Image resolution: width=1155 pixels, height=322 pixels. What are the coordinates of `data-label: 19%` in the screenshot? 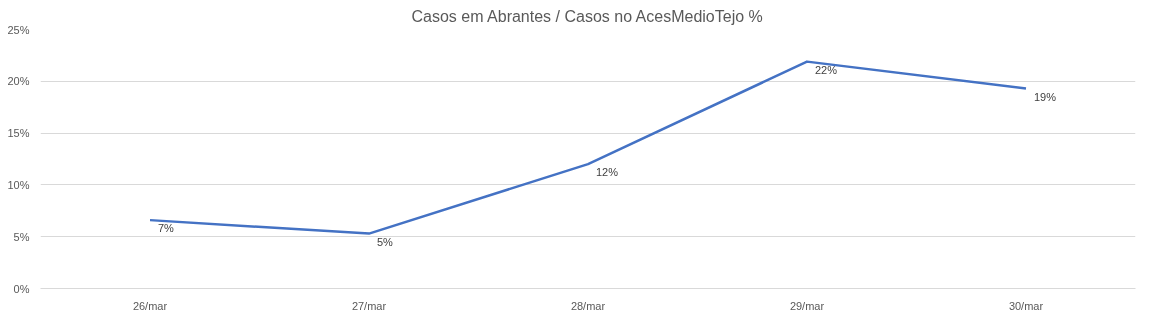 It's located at (1045, 96).